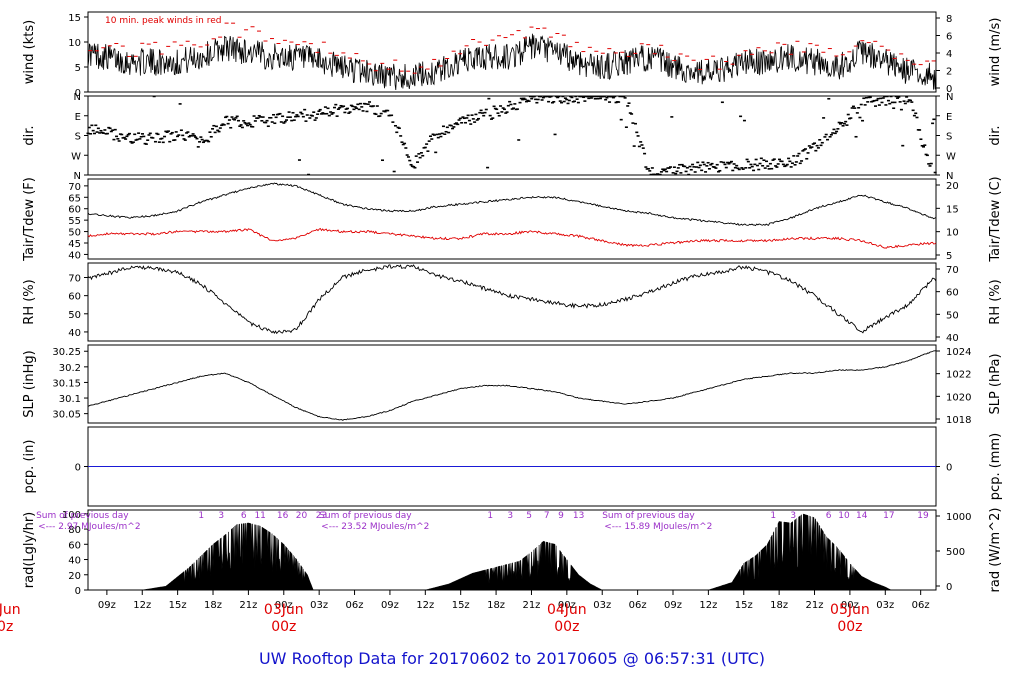 This screenshot has height=700, width=1024. What do you see at coordinates (995, 466) in the screenshot?
I see `pcp-ylabel-right: pcp. (mm)` at bounding box center [995, 466].